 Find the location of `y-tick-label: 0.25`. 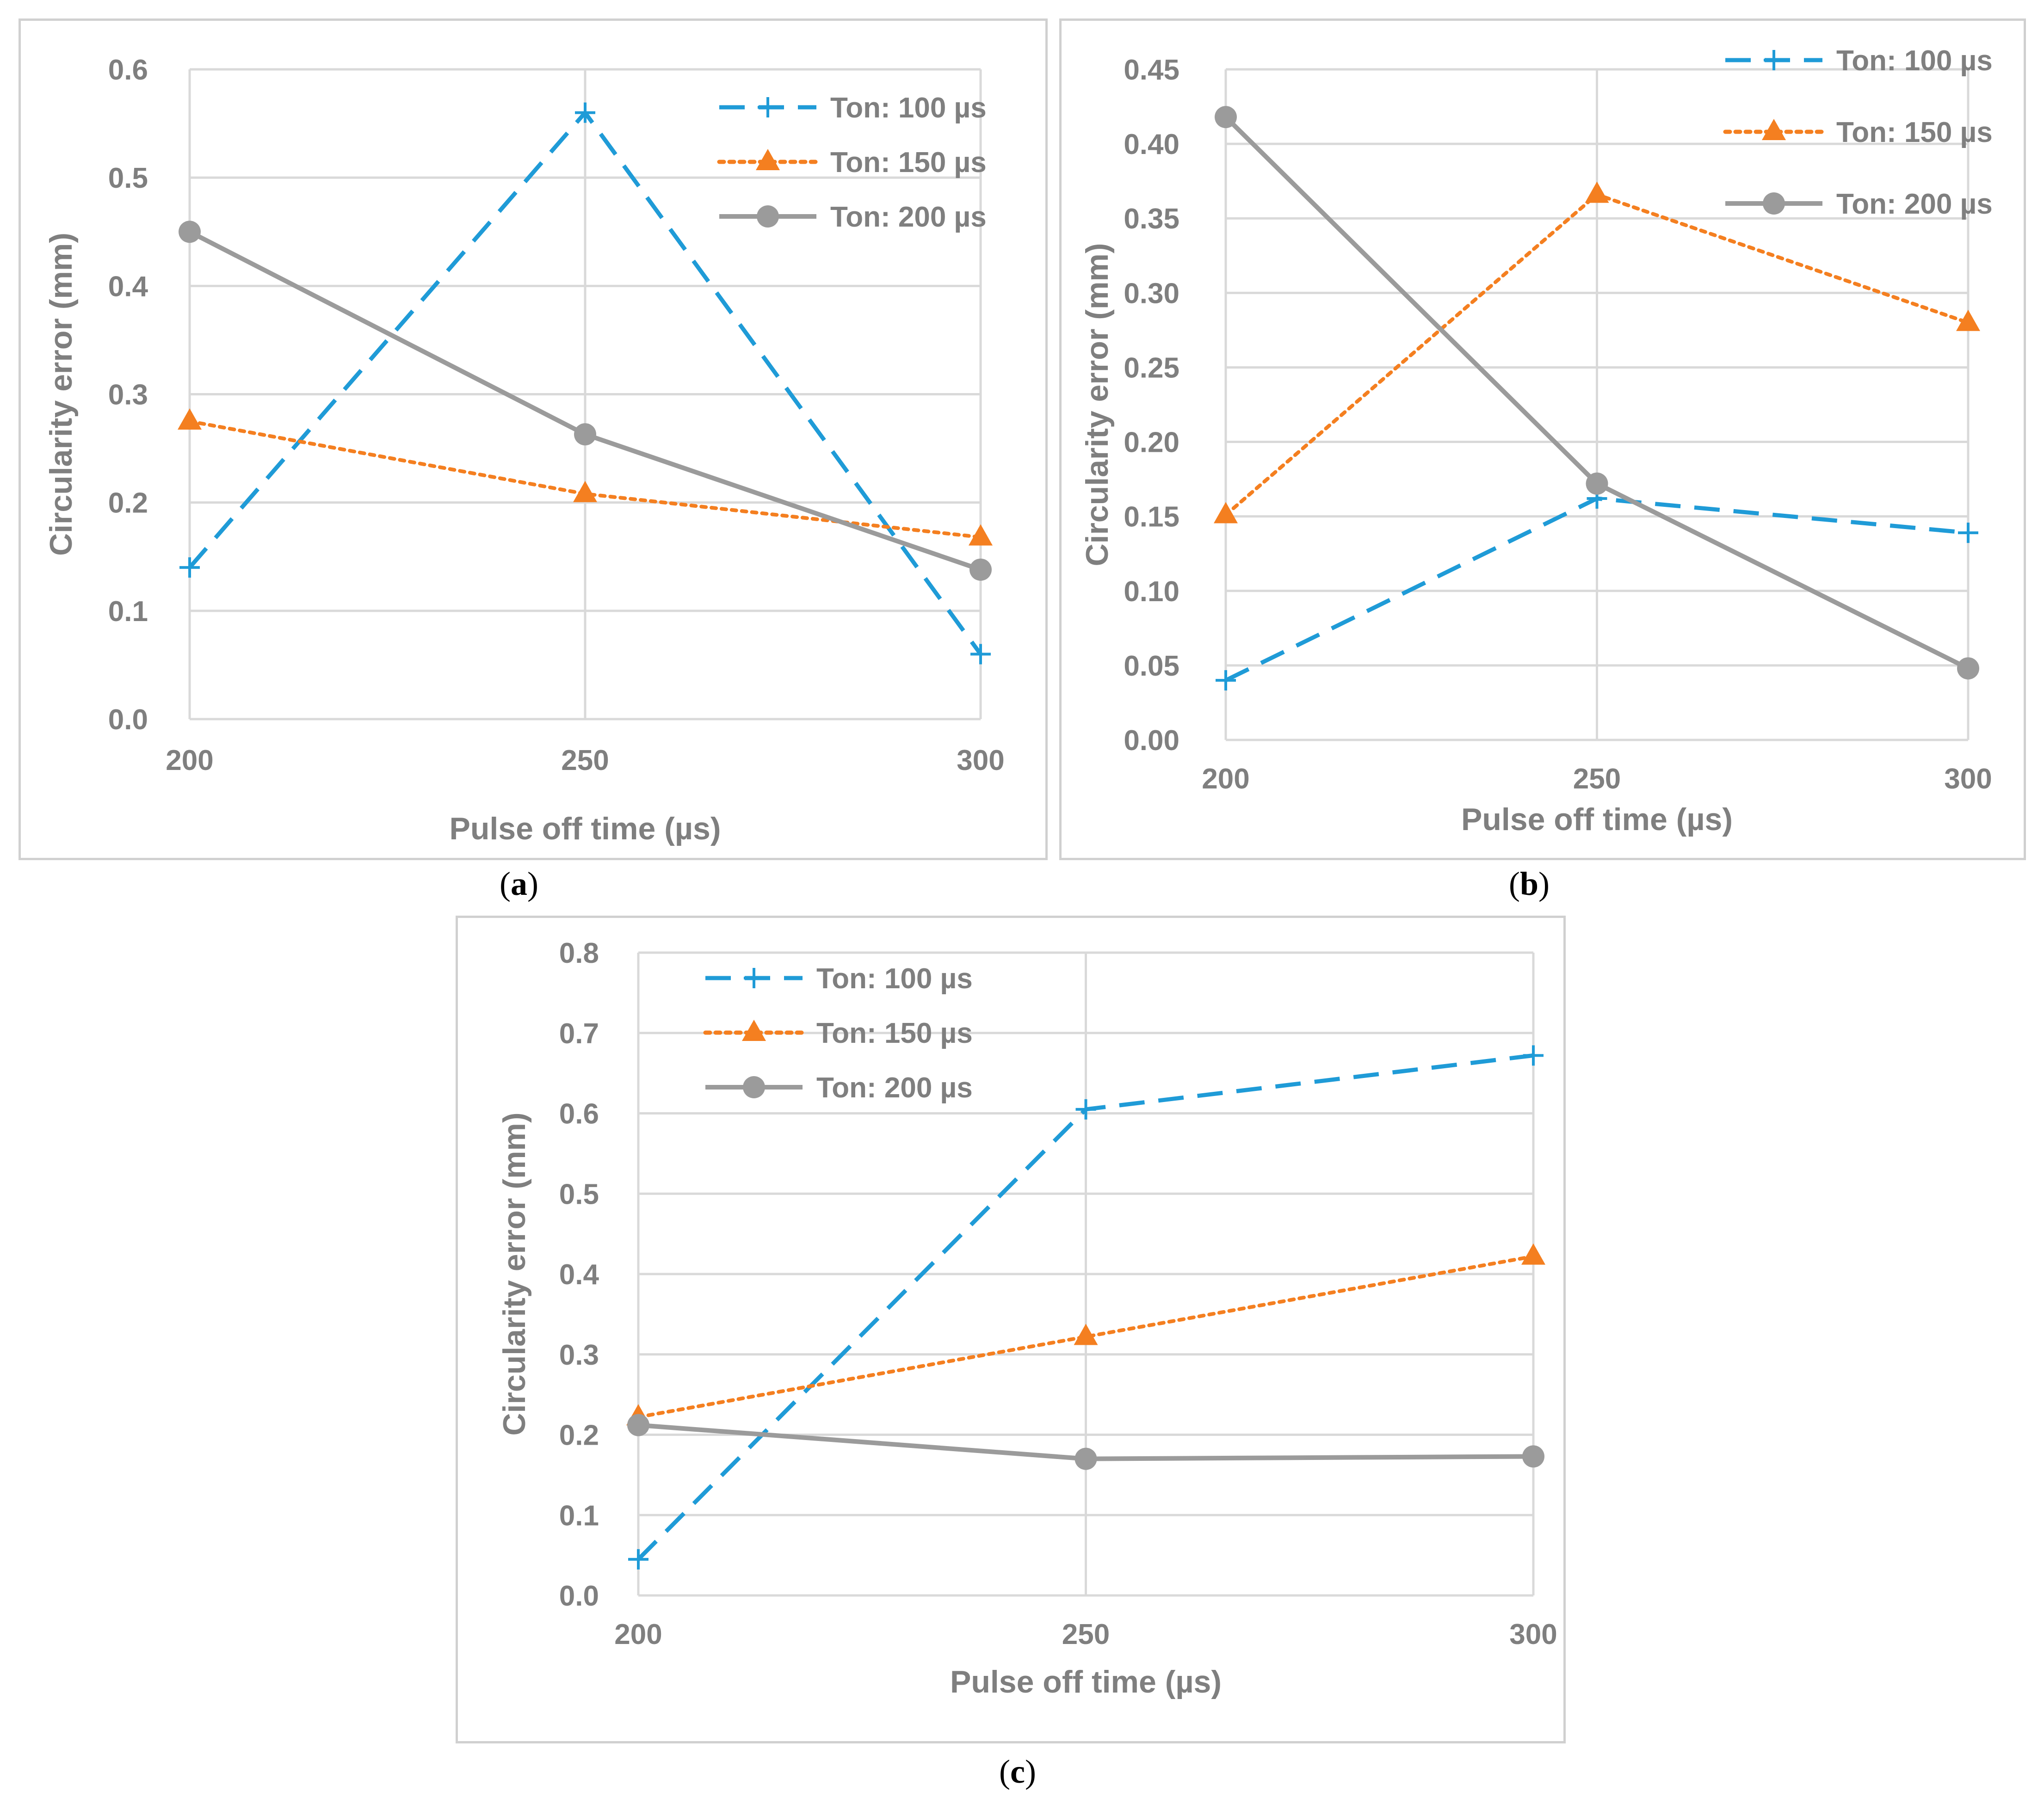

y-tick-label: 0.25 is located at coordinates (1151, 368).